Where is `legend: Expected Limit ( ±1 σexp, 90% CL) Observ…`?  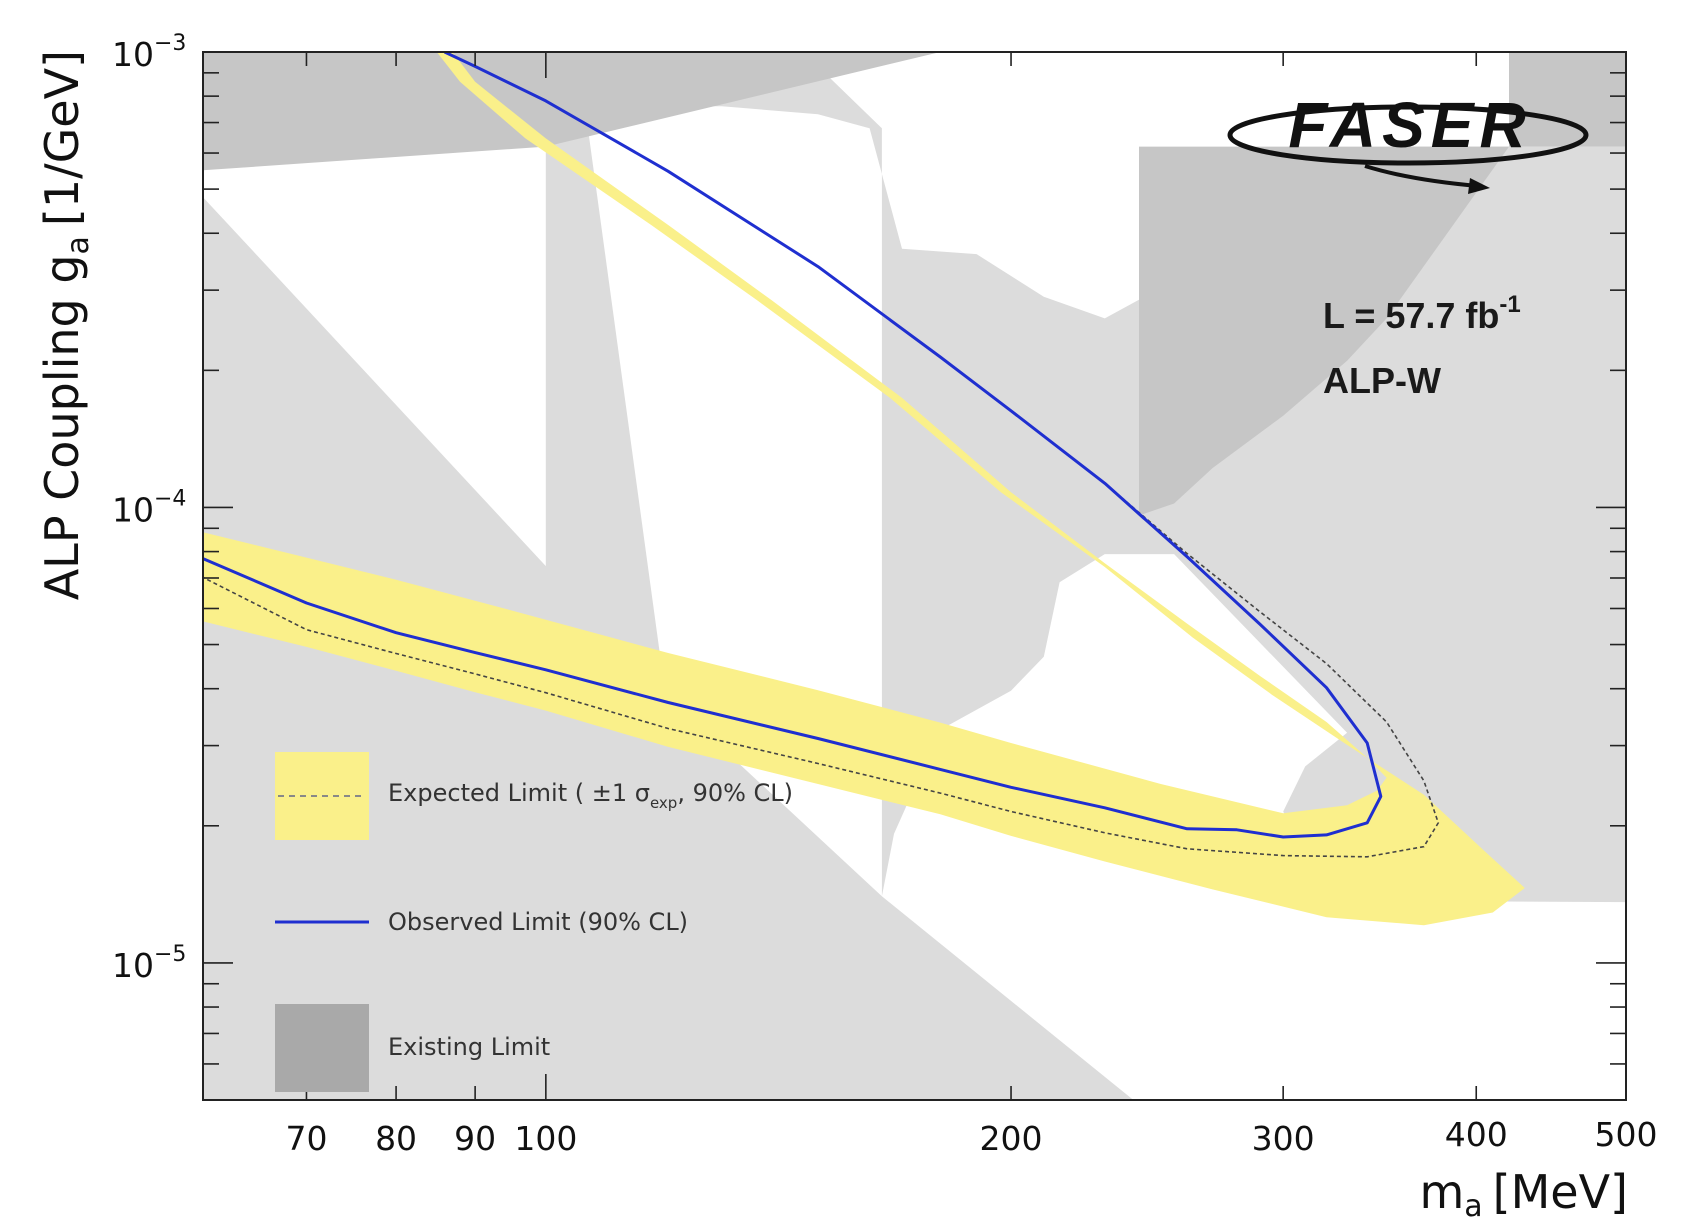
legend: Expected Limit ( ±1 σexp, 90% CL) Observ… is located at coordinates (534, 922).